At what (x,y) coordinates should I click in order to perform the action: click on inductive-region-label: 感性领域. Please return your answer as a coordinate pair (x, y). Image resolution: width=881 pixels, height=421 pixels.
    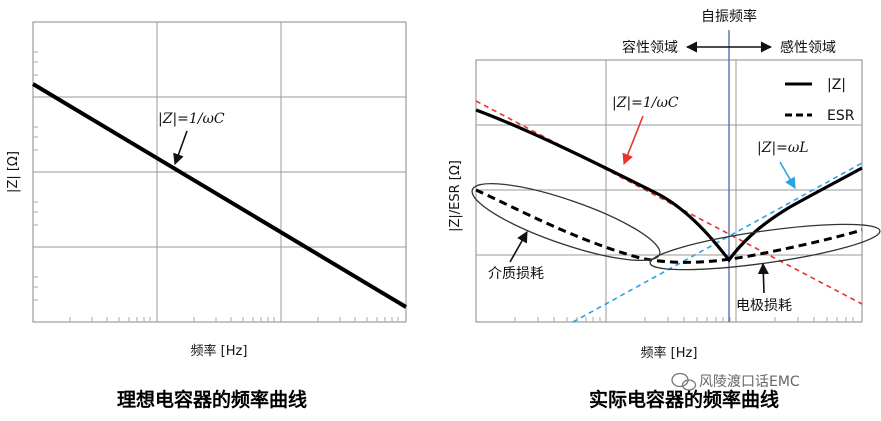
    Looking at the image, I should click on (808, 47).